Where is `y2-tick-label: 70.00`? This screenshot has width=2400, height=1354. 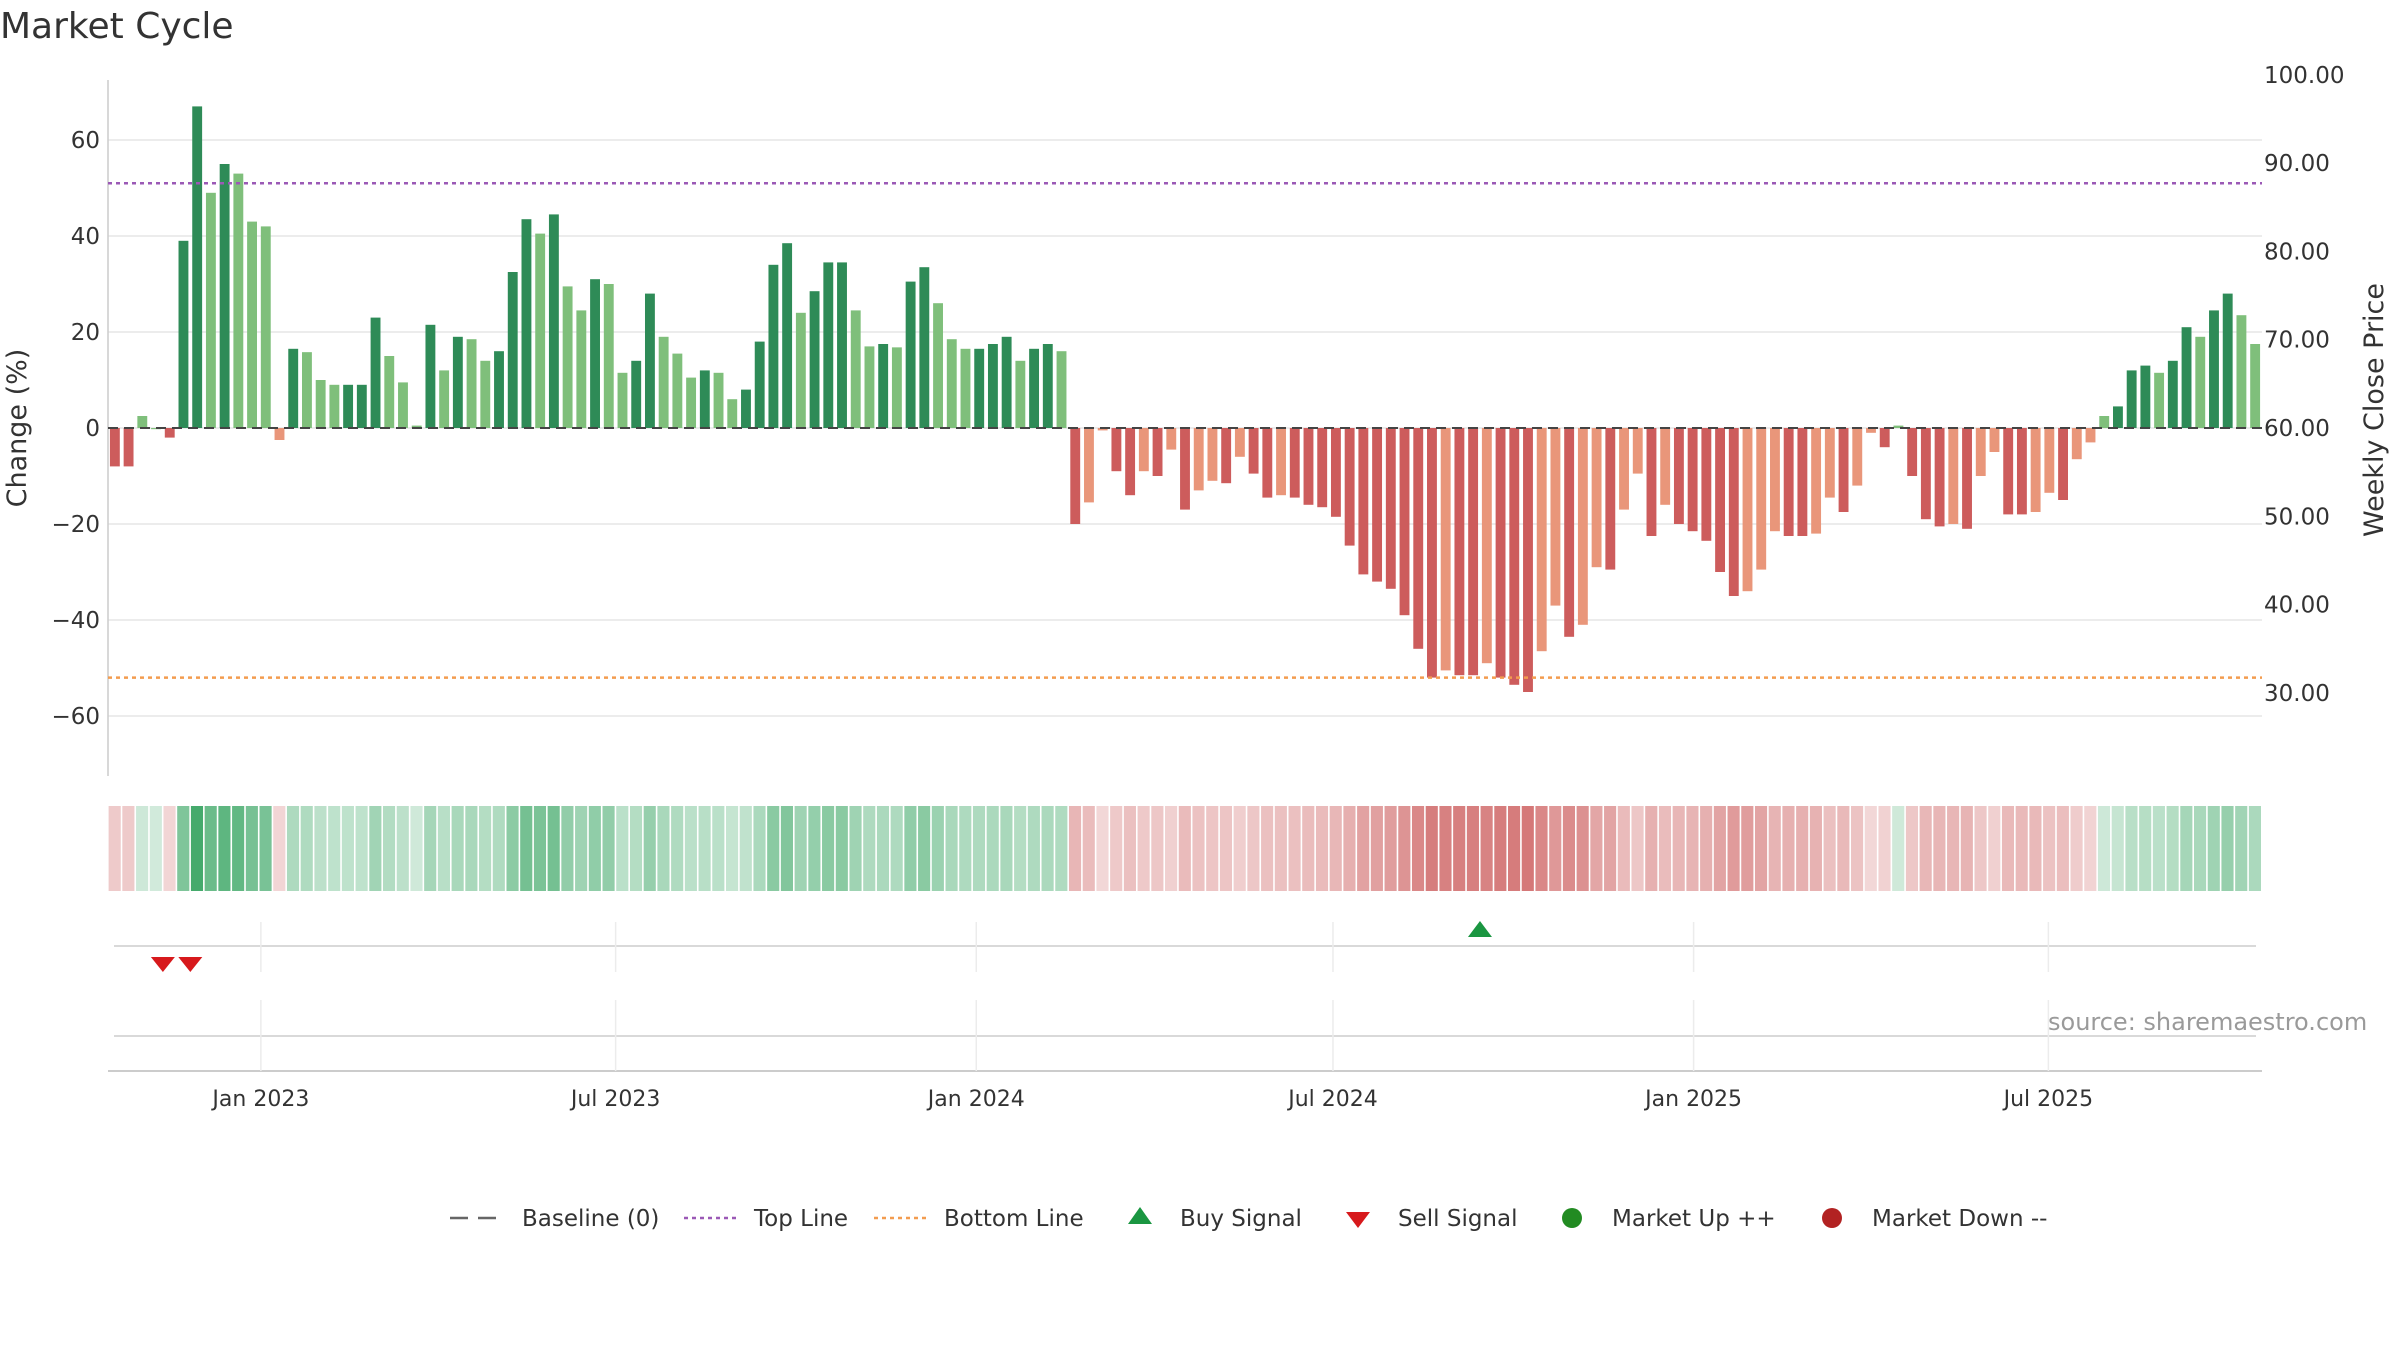
y2-tick-label: 70.00 is located at coordinates (2297, 341).